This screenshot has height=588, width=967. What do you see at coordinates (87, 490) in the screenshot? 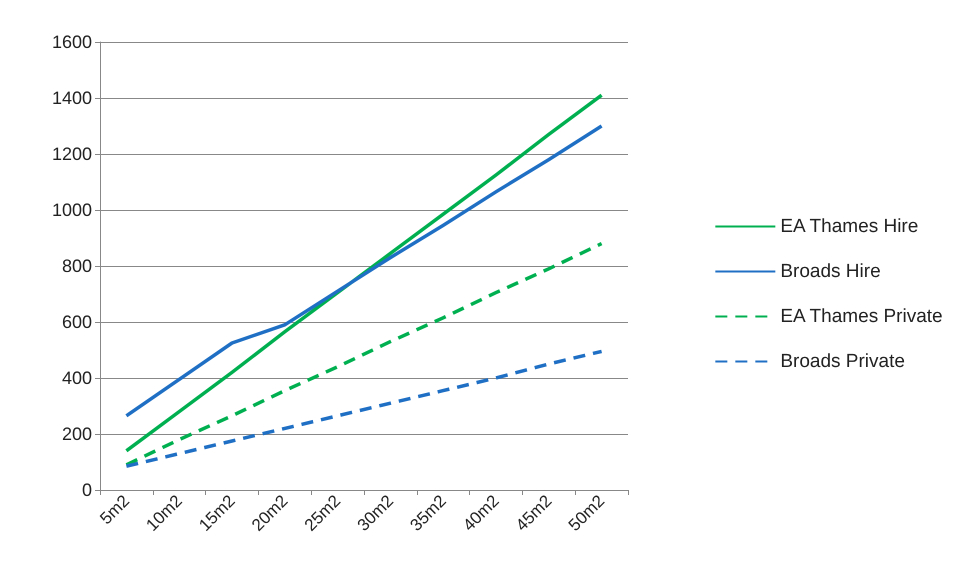
I see `y-tick-label: 0` at bounding box center [87, 490].